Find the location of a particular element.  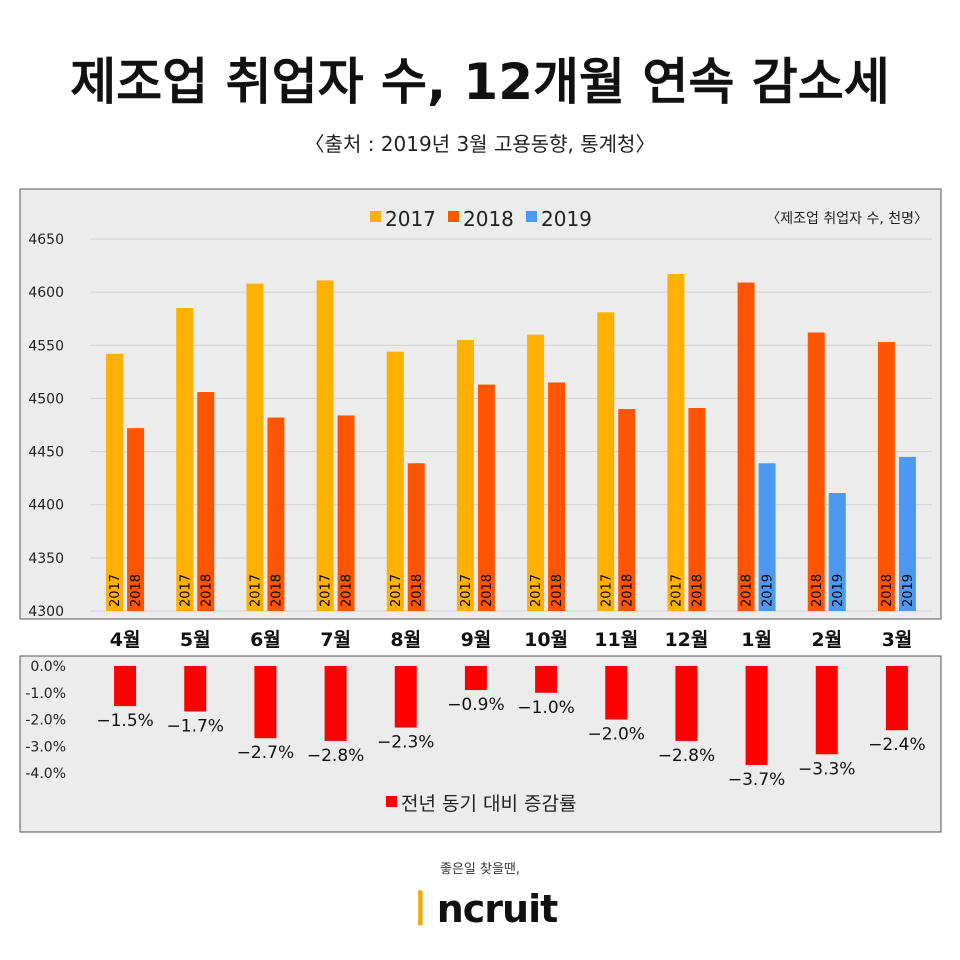

month-label: 5월 is located at coordinates (195, 640).